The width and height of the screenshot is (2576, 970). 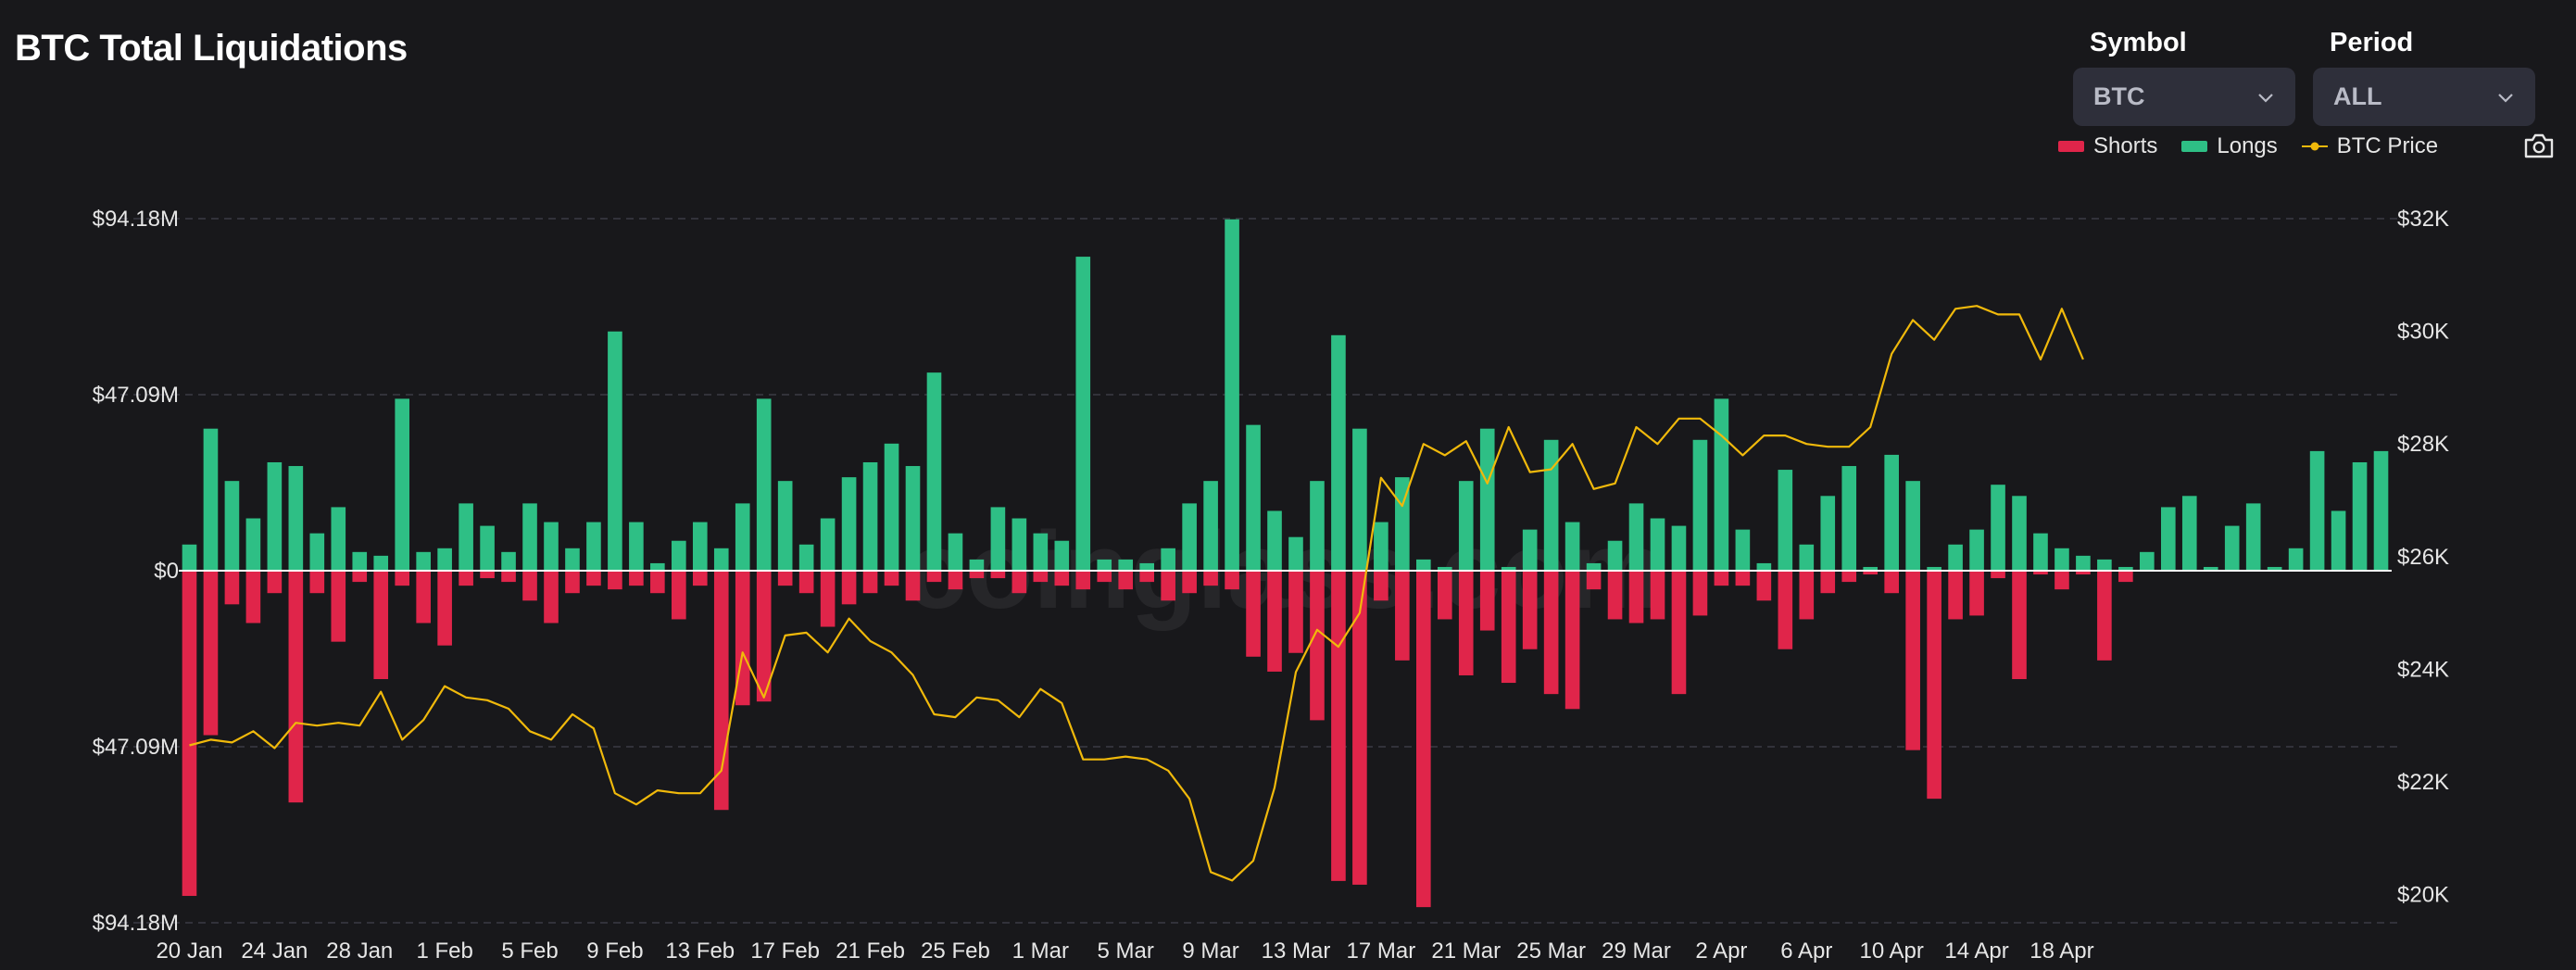 I want to click on camera-icon, so click(x=2539, y=145).